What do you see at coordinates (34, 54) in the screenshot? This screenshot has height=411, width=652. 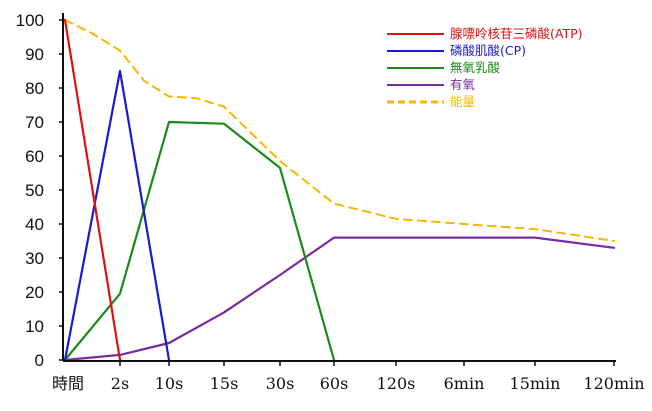 I see `y-tick-label: 90` at bounding box center [34, 54].